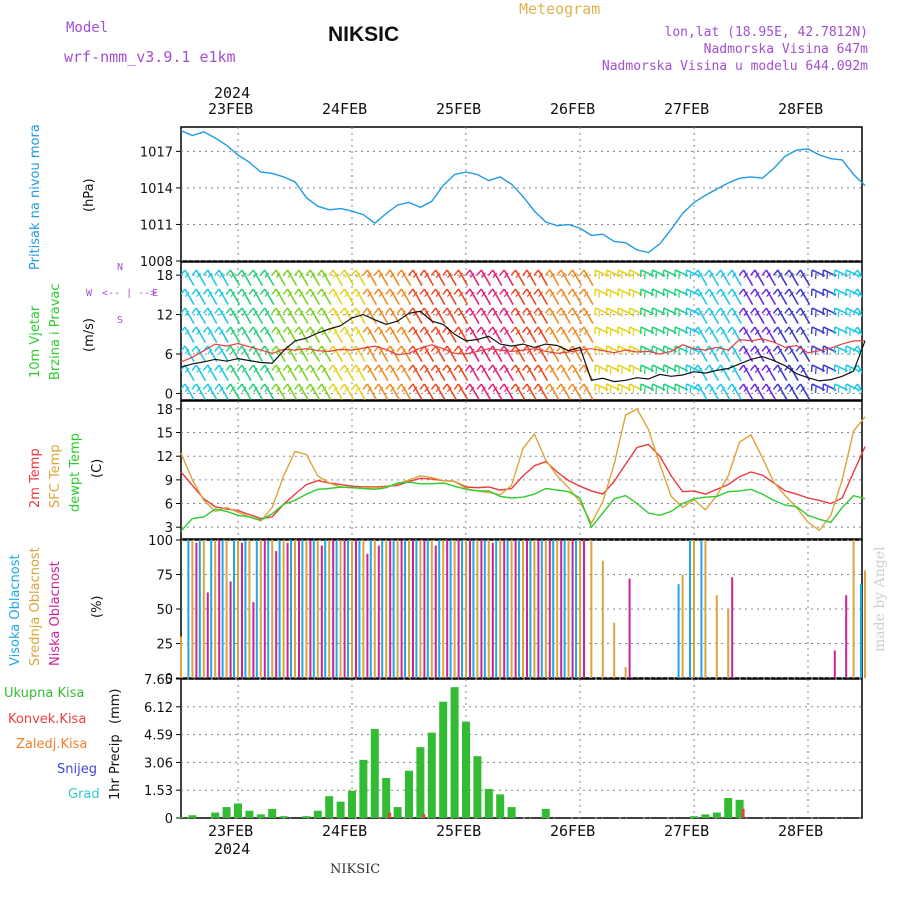 Image resolution: width=900 pixels, height=900 pixels. What do you see at coordinates (477, 787) in the screenshot?
I see `precip-bar` at bounding box center [477, 787].